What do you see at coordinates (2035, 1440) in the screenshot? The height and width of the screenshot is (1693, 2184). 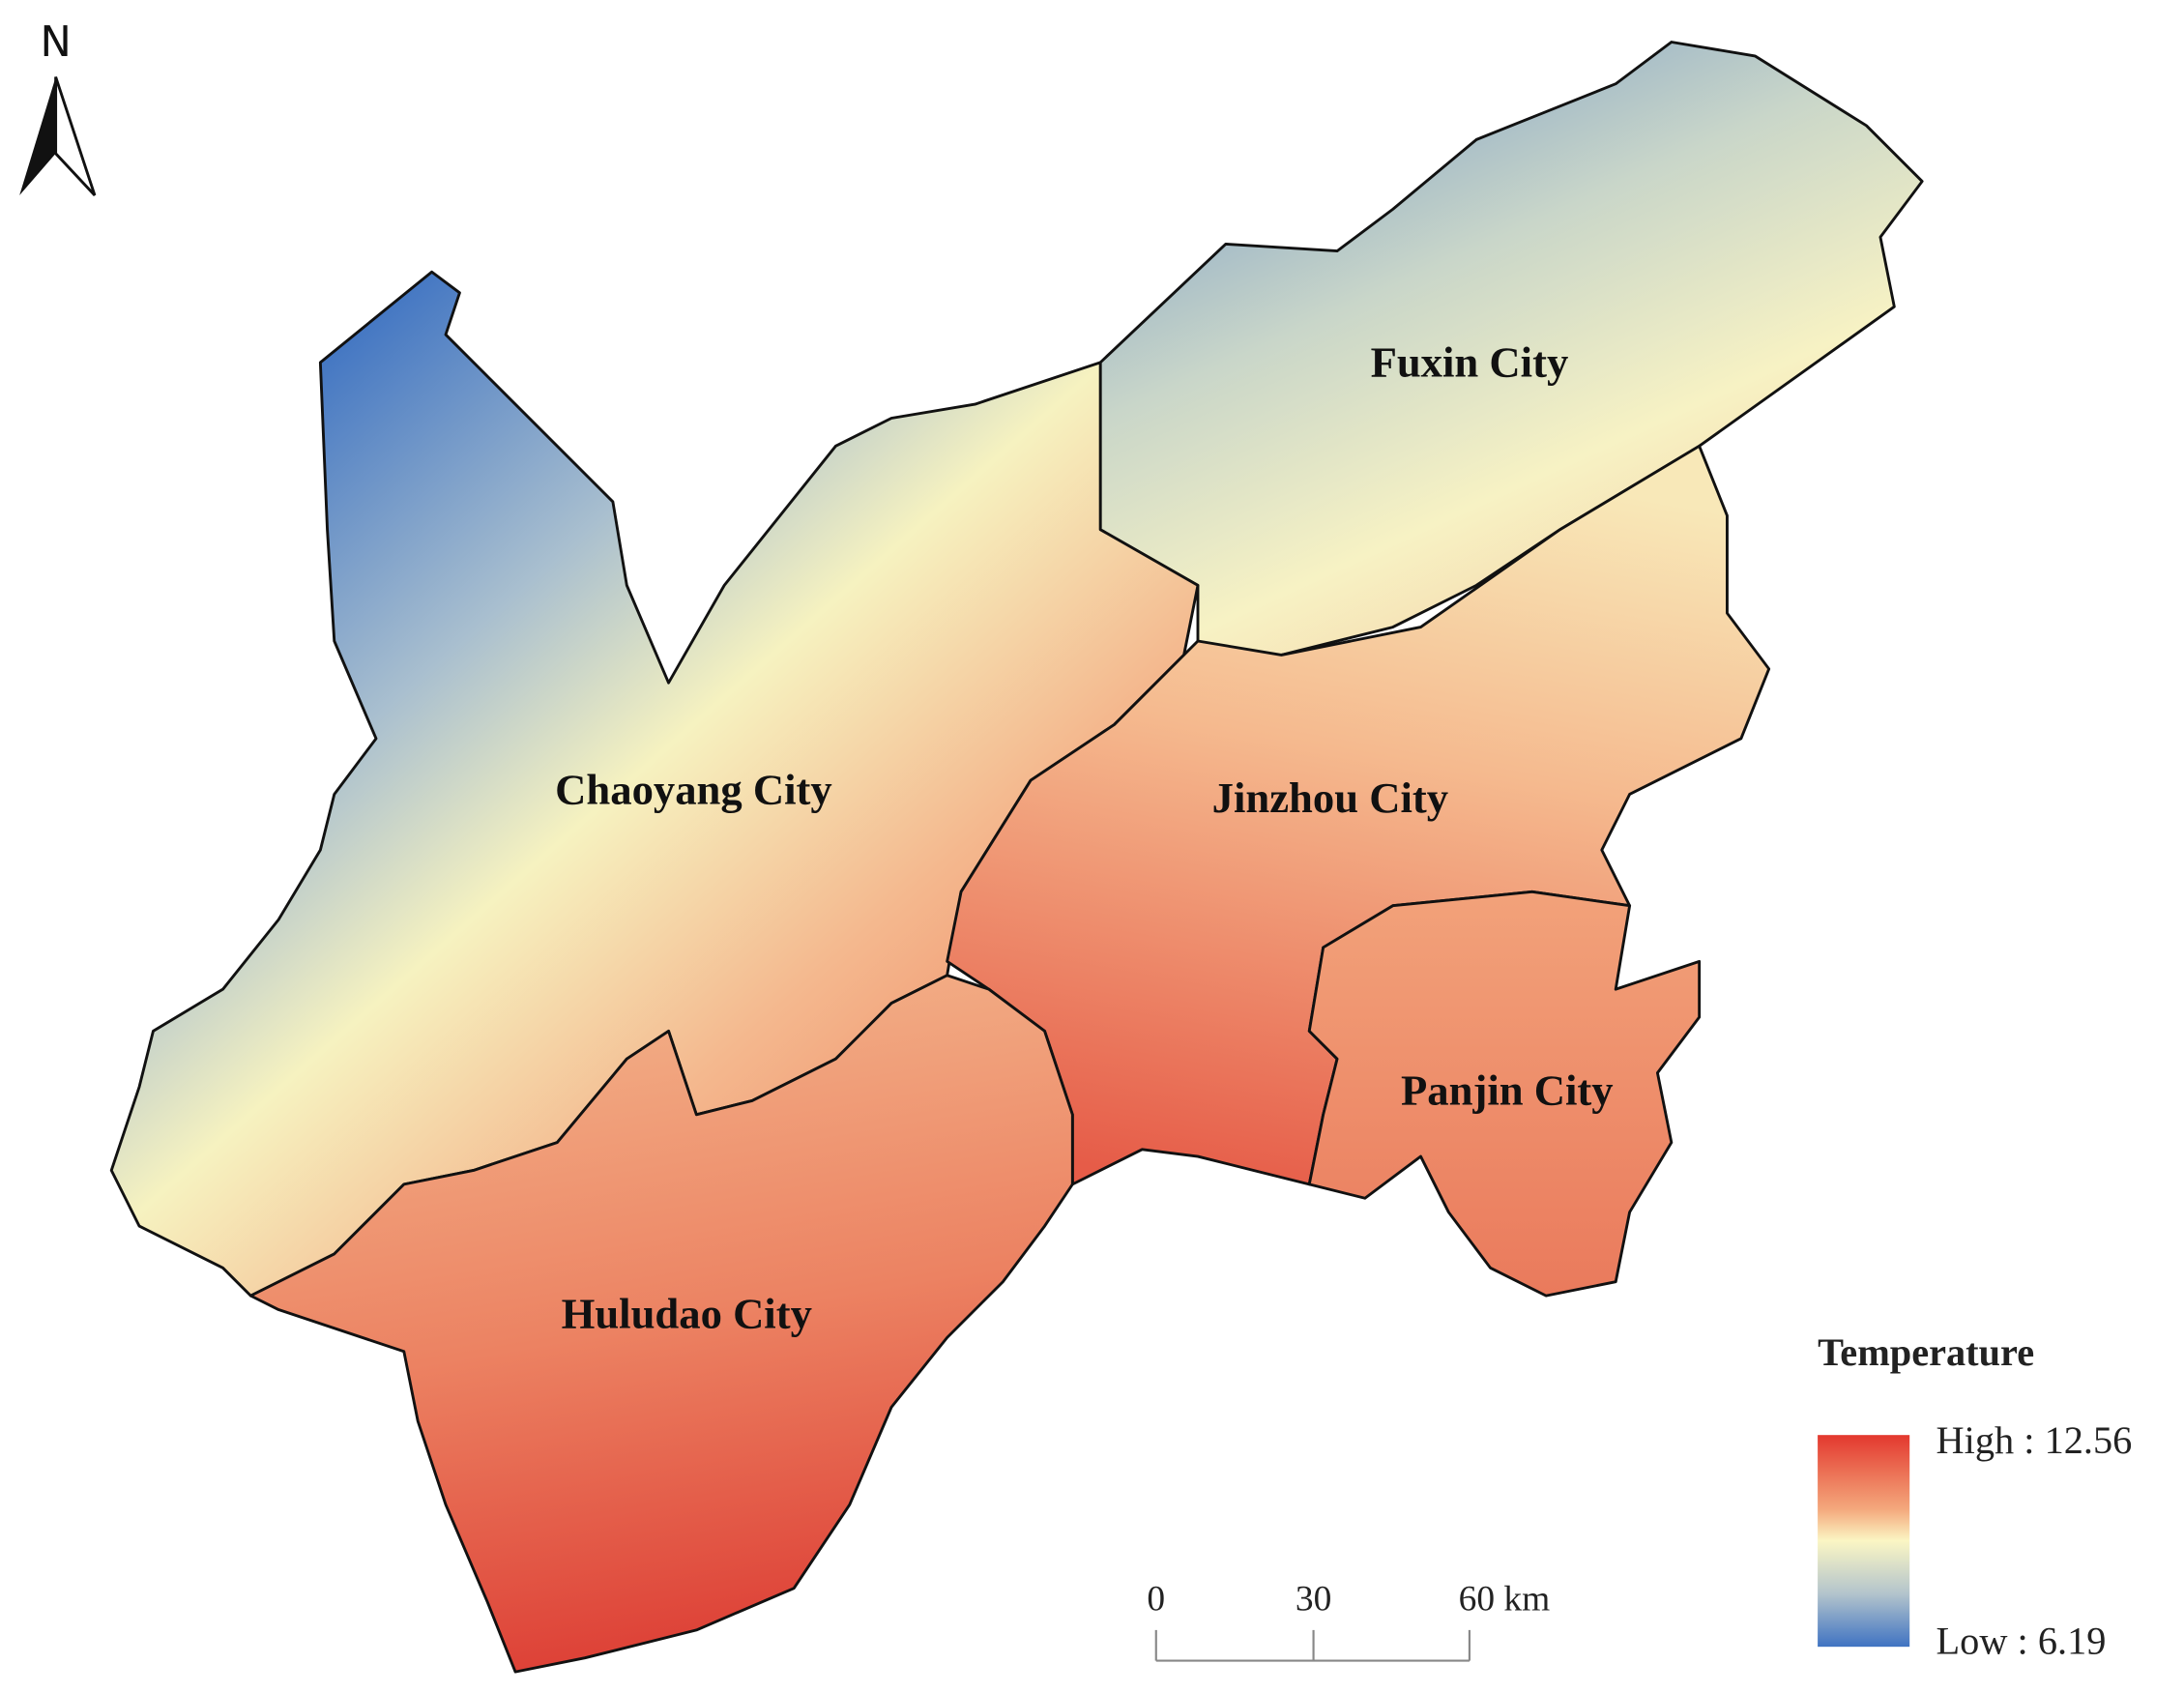 I see `legend-high: High : 12.56` at bounding box center [2035, 1440].